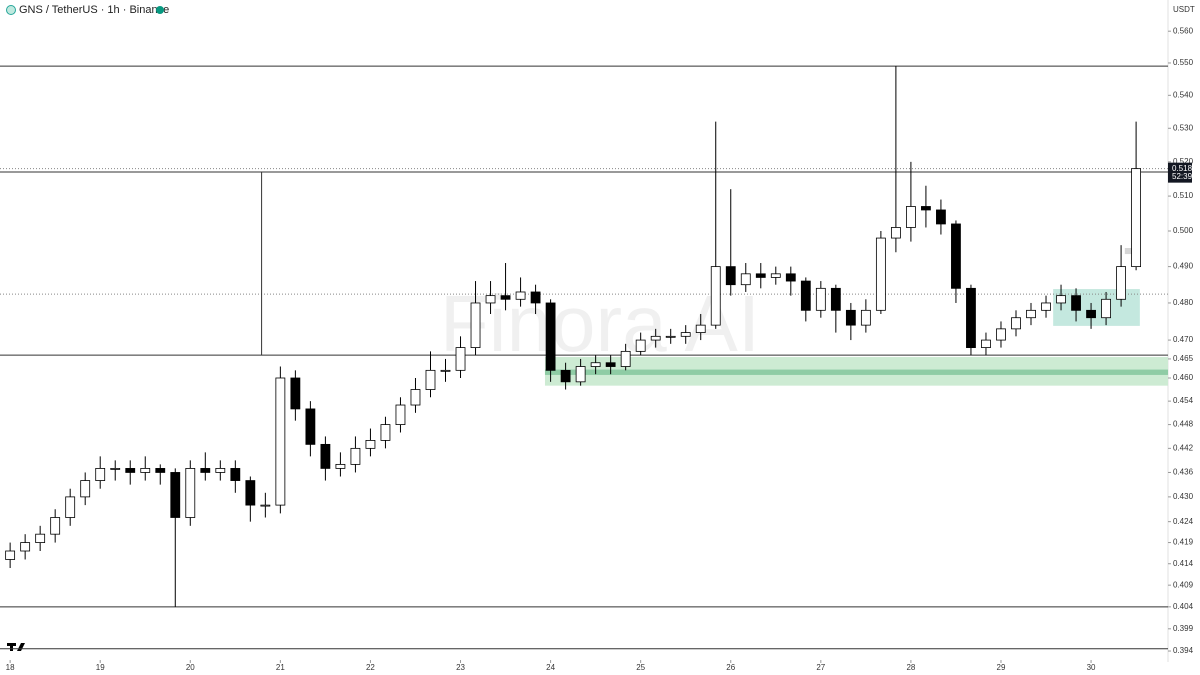 The width and height of the screenshot is (1200, 675). I want to click on y-tick-label: 0.436, so click(1183, 472).